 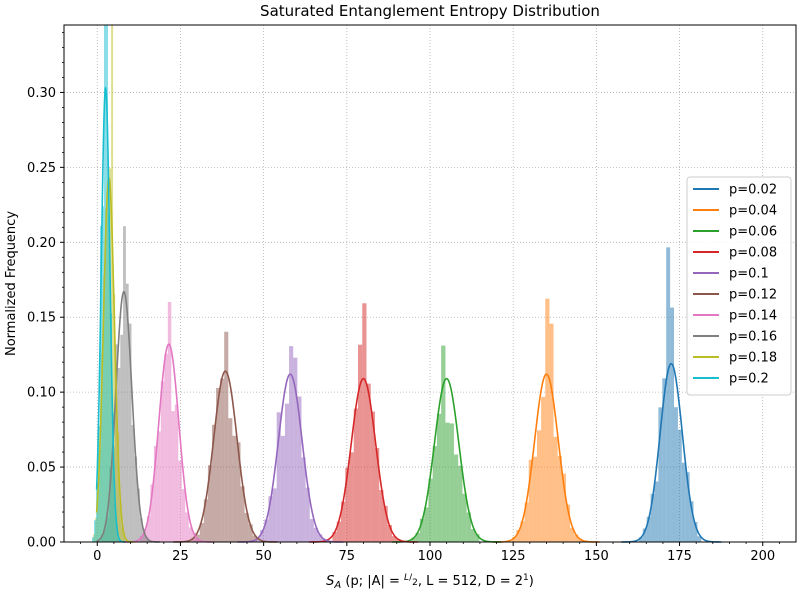 What do you see at coordinates (753, 253) in the screenshot?
I see `legend-label-p=0.08: p=0.08` at bounding box center [753, 253].